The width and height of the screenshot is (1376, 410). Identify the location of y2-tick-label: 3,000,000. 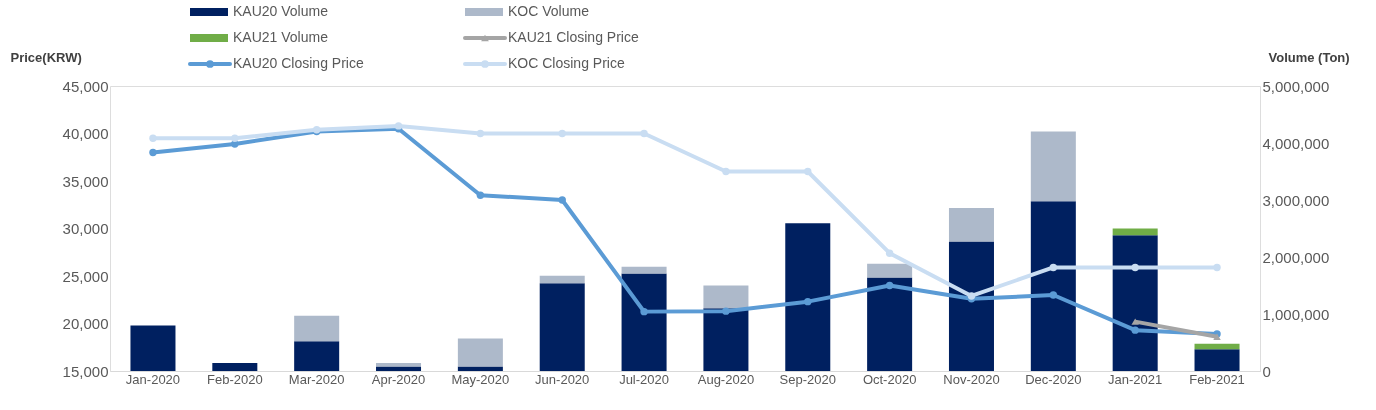
(1296, 200).